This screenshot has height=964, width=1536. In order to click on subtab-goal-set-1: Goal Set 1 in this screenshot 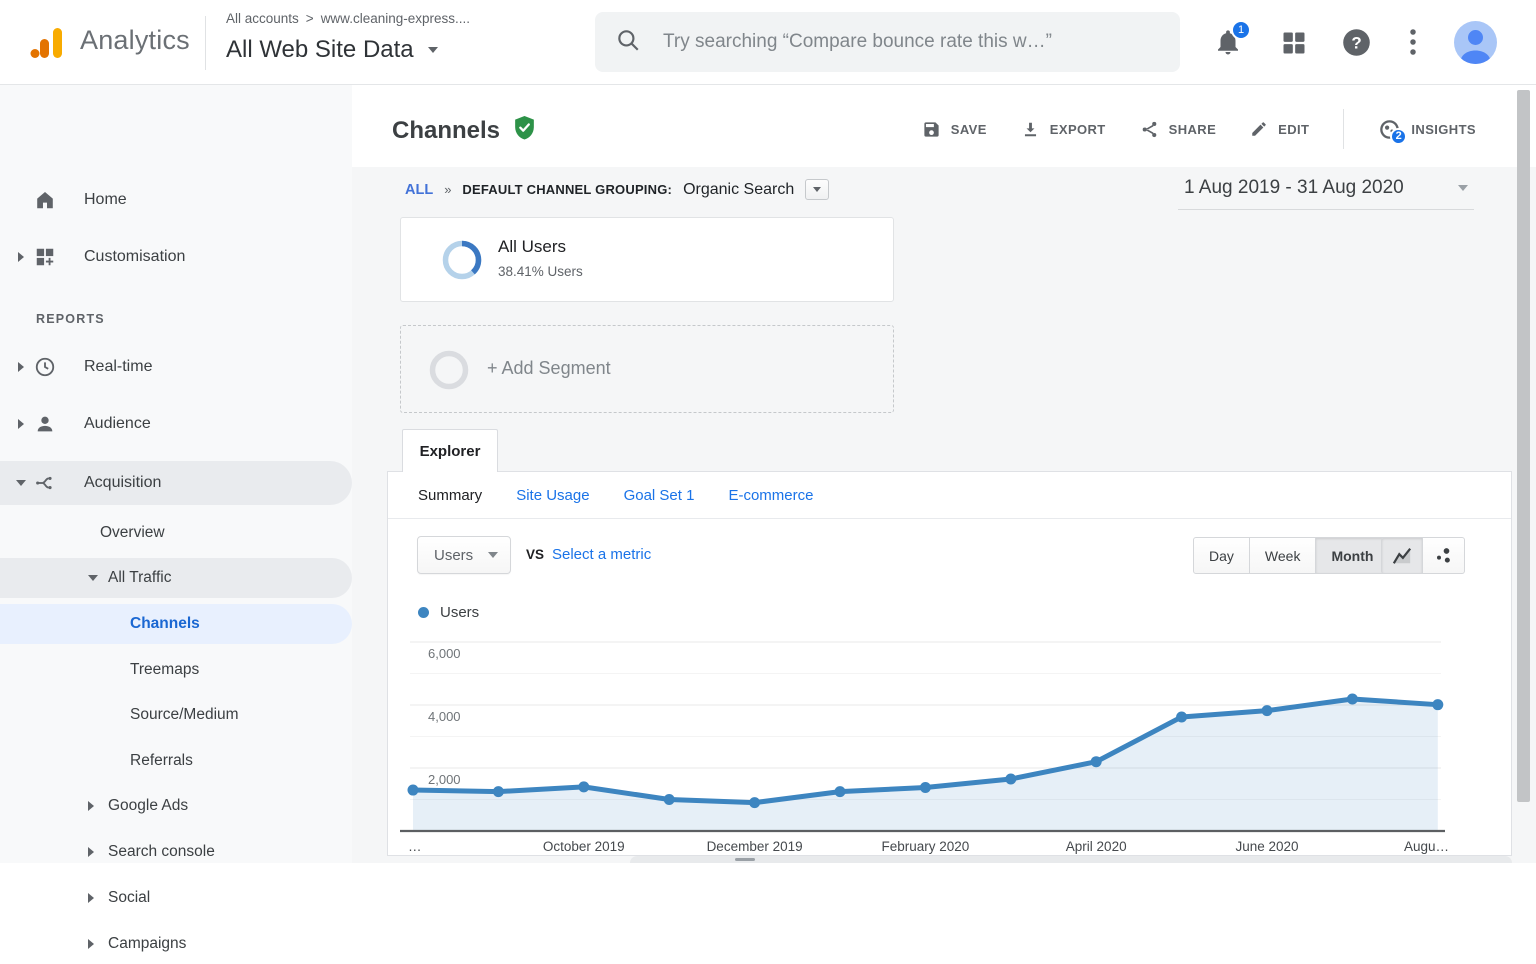, I will do `click(659, 495)`.